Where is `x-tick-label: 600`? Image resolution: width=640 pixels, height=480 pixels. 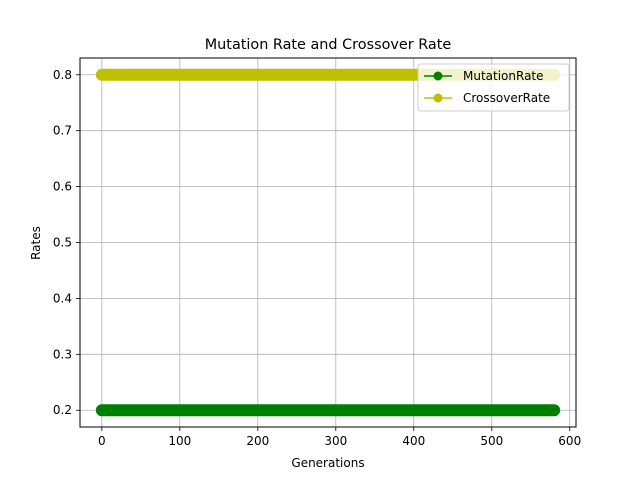 x-tick-label: 600 is located at coordinates (569, 441).